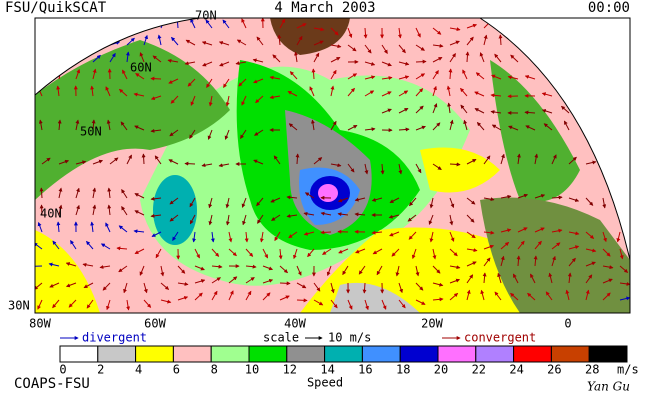  Describe the element at coordinates (295, 324) in the screenshot. I see `lon-label: 40W` at that location.